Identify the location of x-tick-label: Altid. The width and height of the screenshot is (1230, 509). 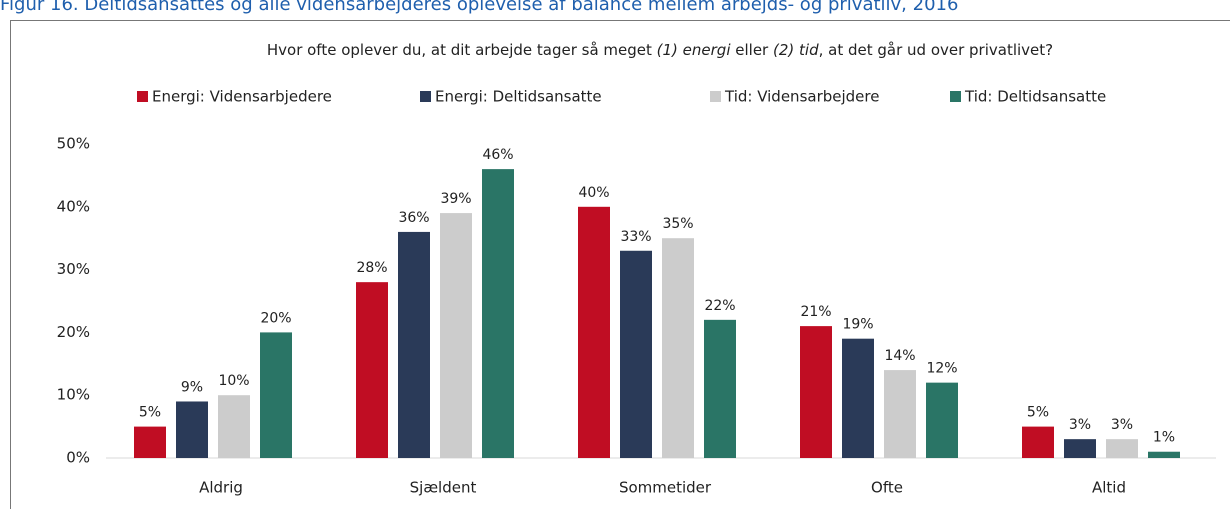
(1109, 488).